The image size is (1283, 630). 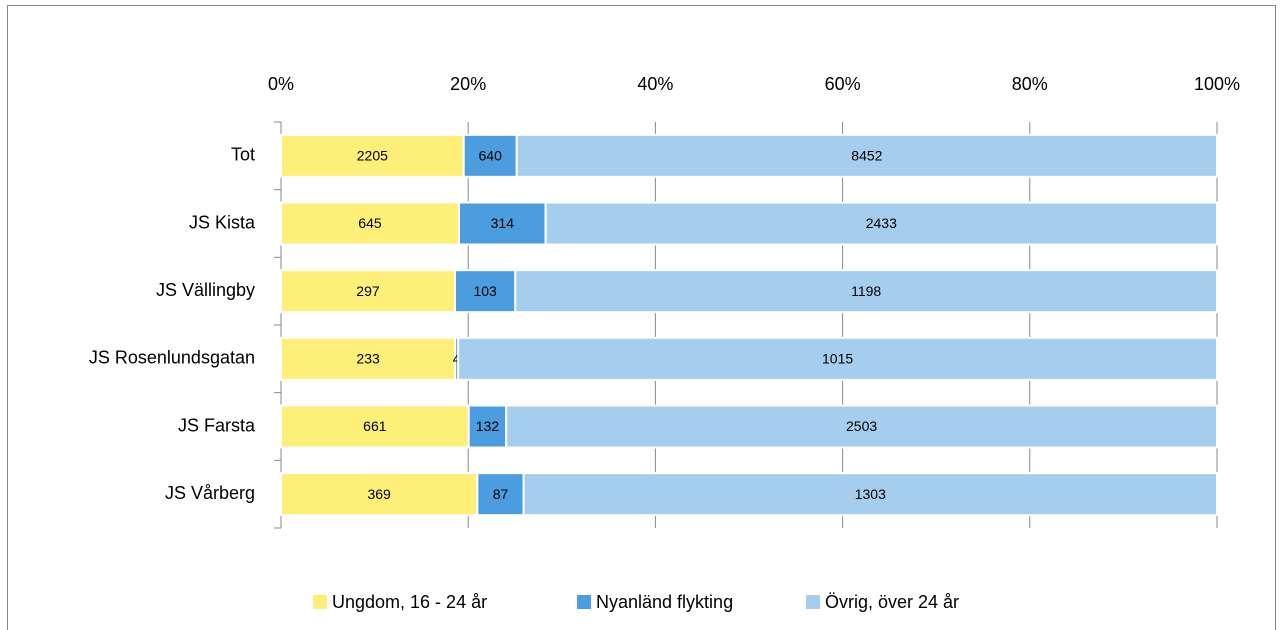 What do you see at coordinates (243, 155) in the screenshot?
I see `category-label: Tot` at bounding box center [243, 155].